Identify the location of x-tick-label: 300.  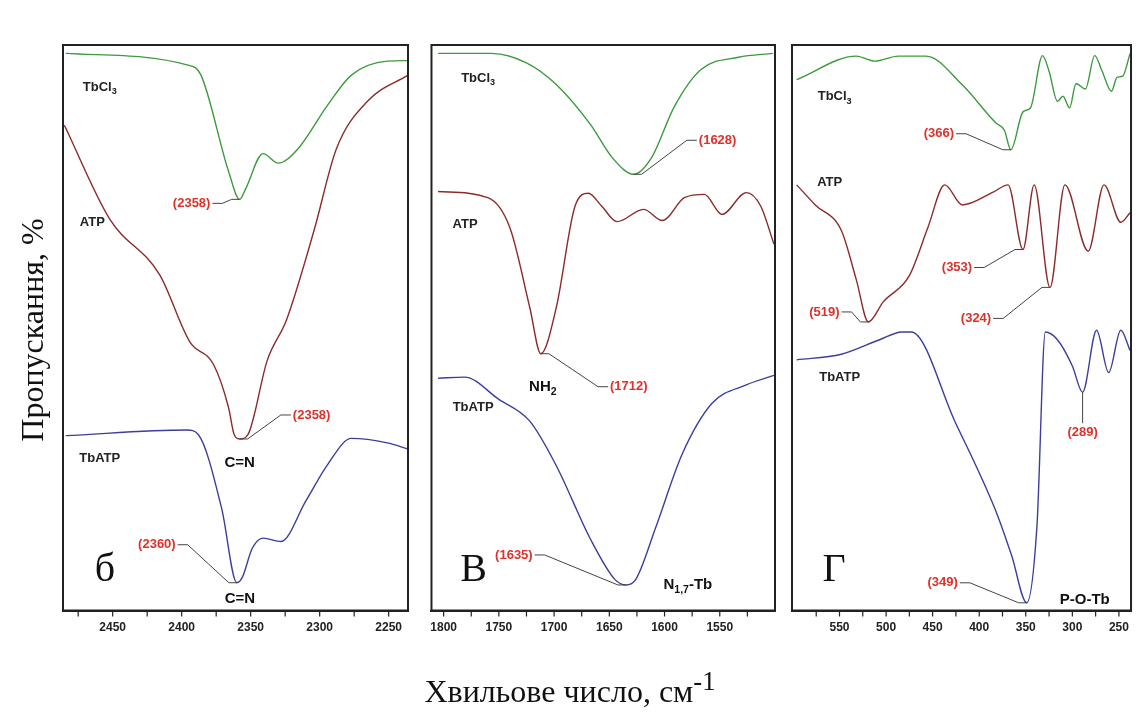
(1072, 627).